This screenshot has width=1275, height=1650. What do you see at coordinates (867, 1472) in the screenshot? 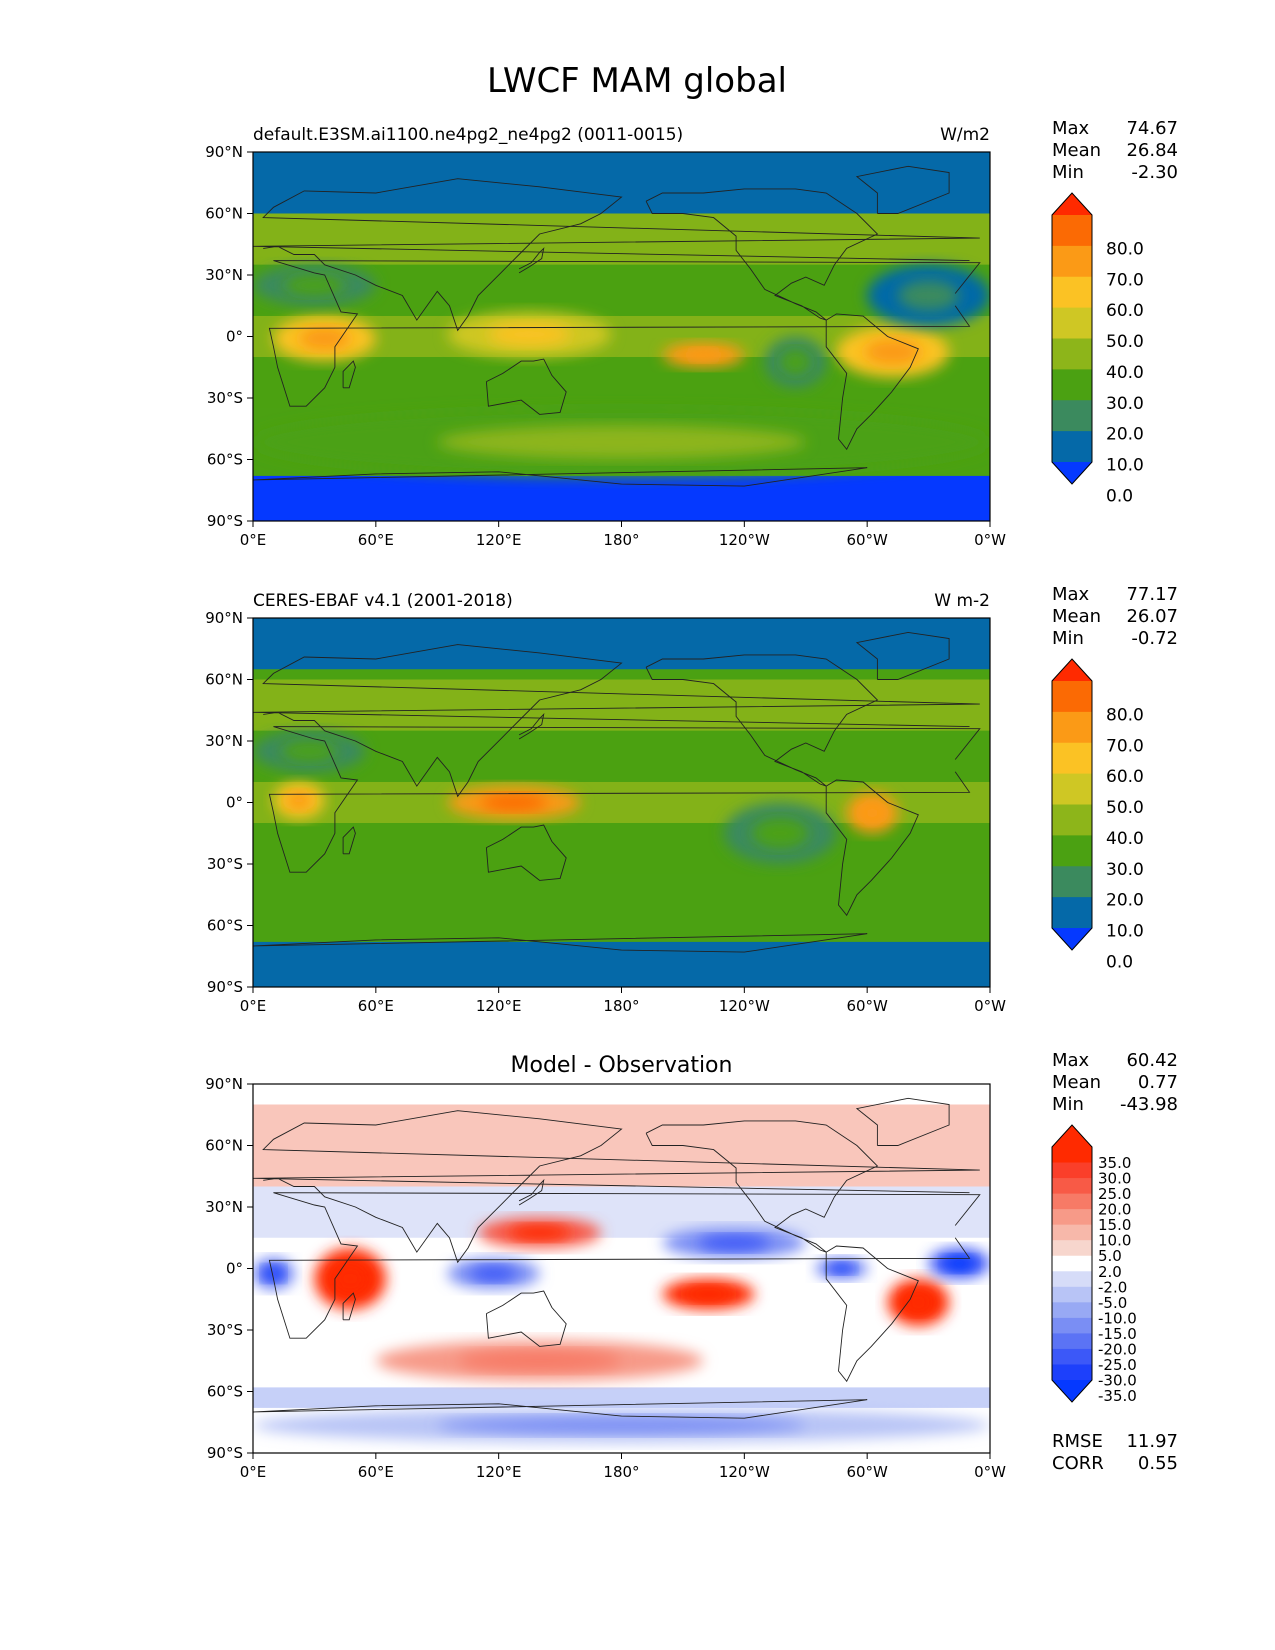
I see `x-tick-label: 60°W` at bounding box center [867, 1472].